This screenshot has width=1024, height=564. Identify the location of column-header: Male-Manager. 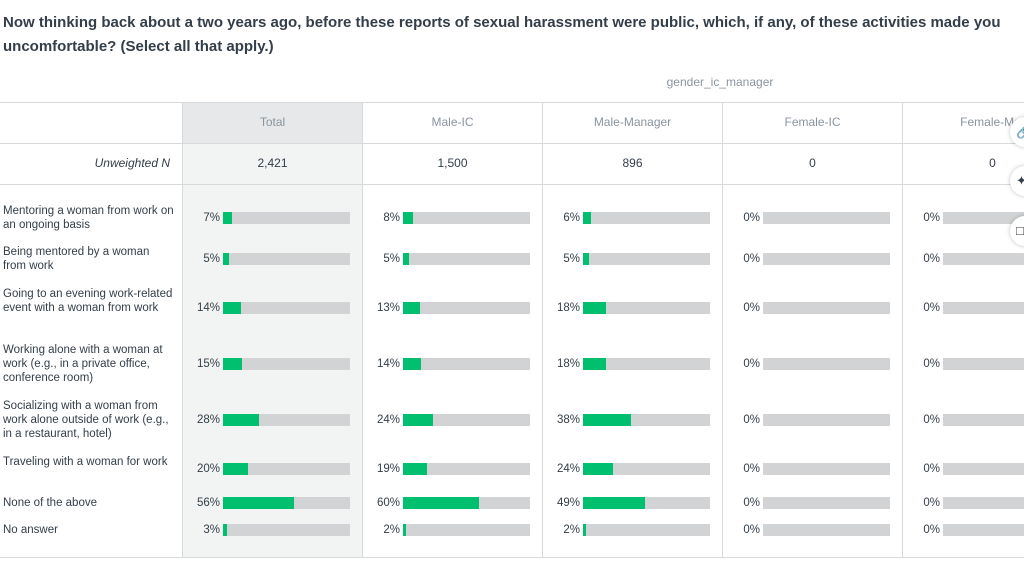
(632, 122).